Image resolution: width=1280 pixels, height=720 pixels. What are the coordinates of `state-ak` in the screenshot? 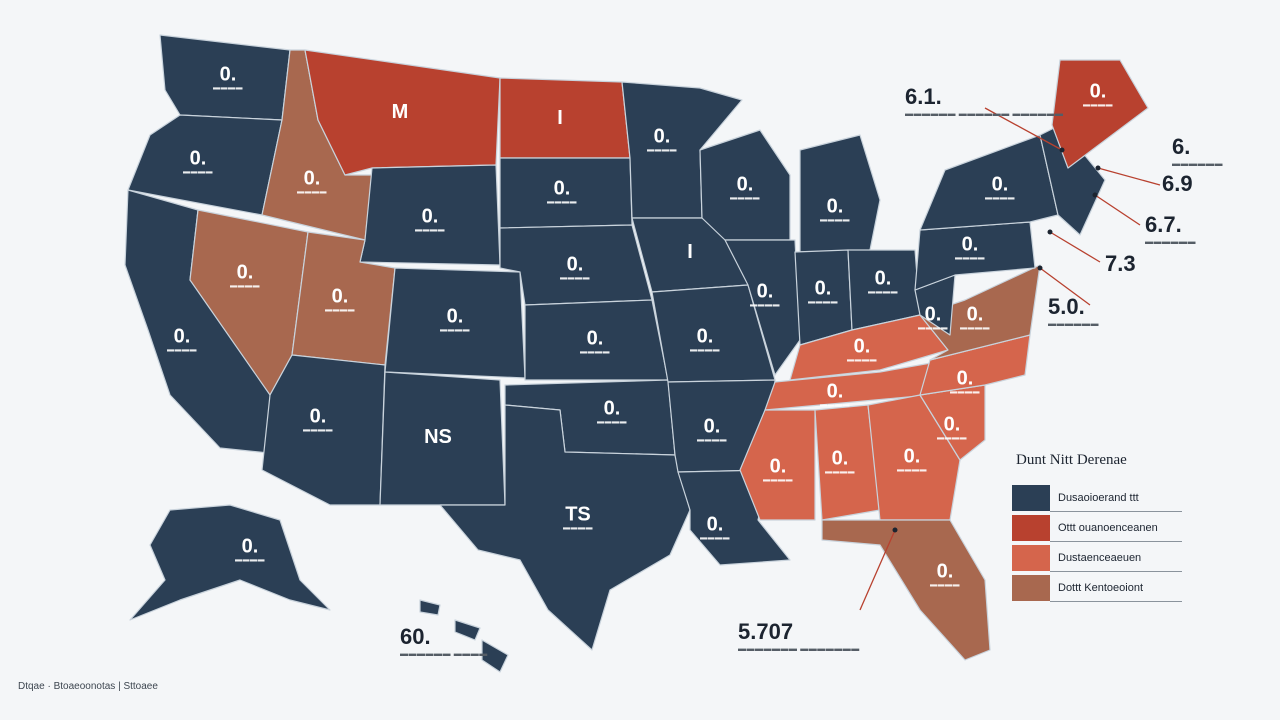 It's located at (230, 562).